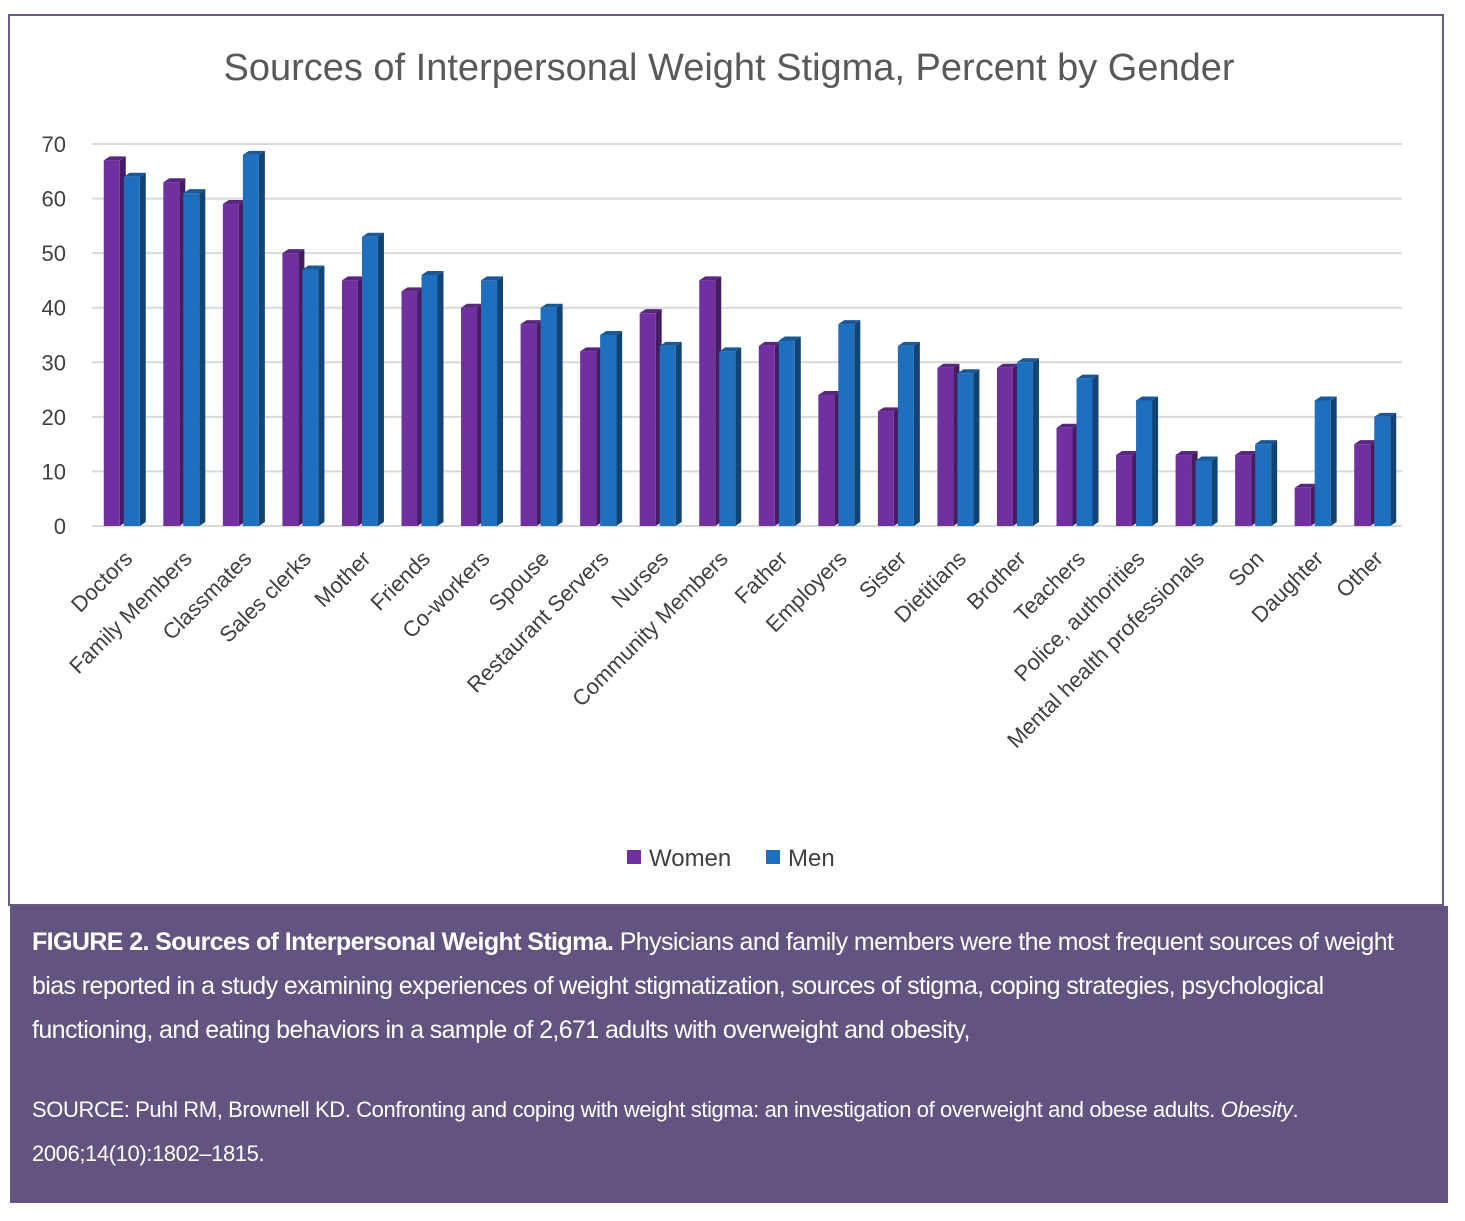 The width and height of the screenshot is (1465, 1221). Describe the element at coordinates (54, 308) in the screenshot. I see `y-tick-label: 40` at that location.